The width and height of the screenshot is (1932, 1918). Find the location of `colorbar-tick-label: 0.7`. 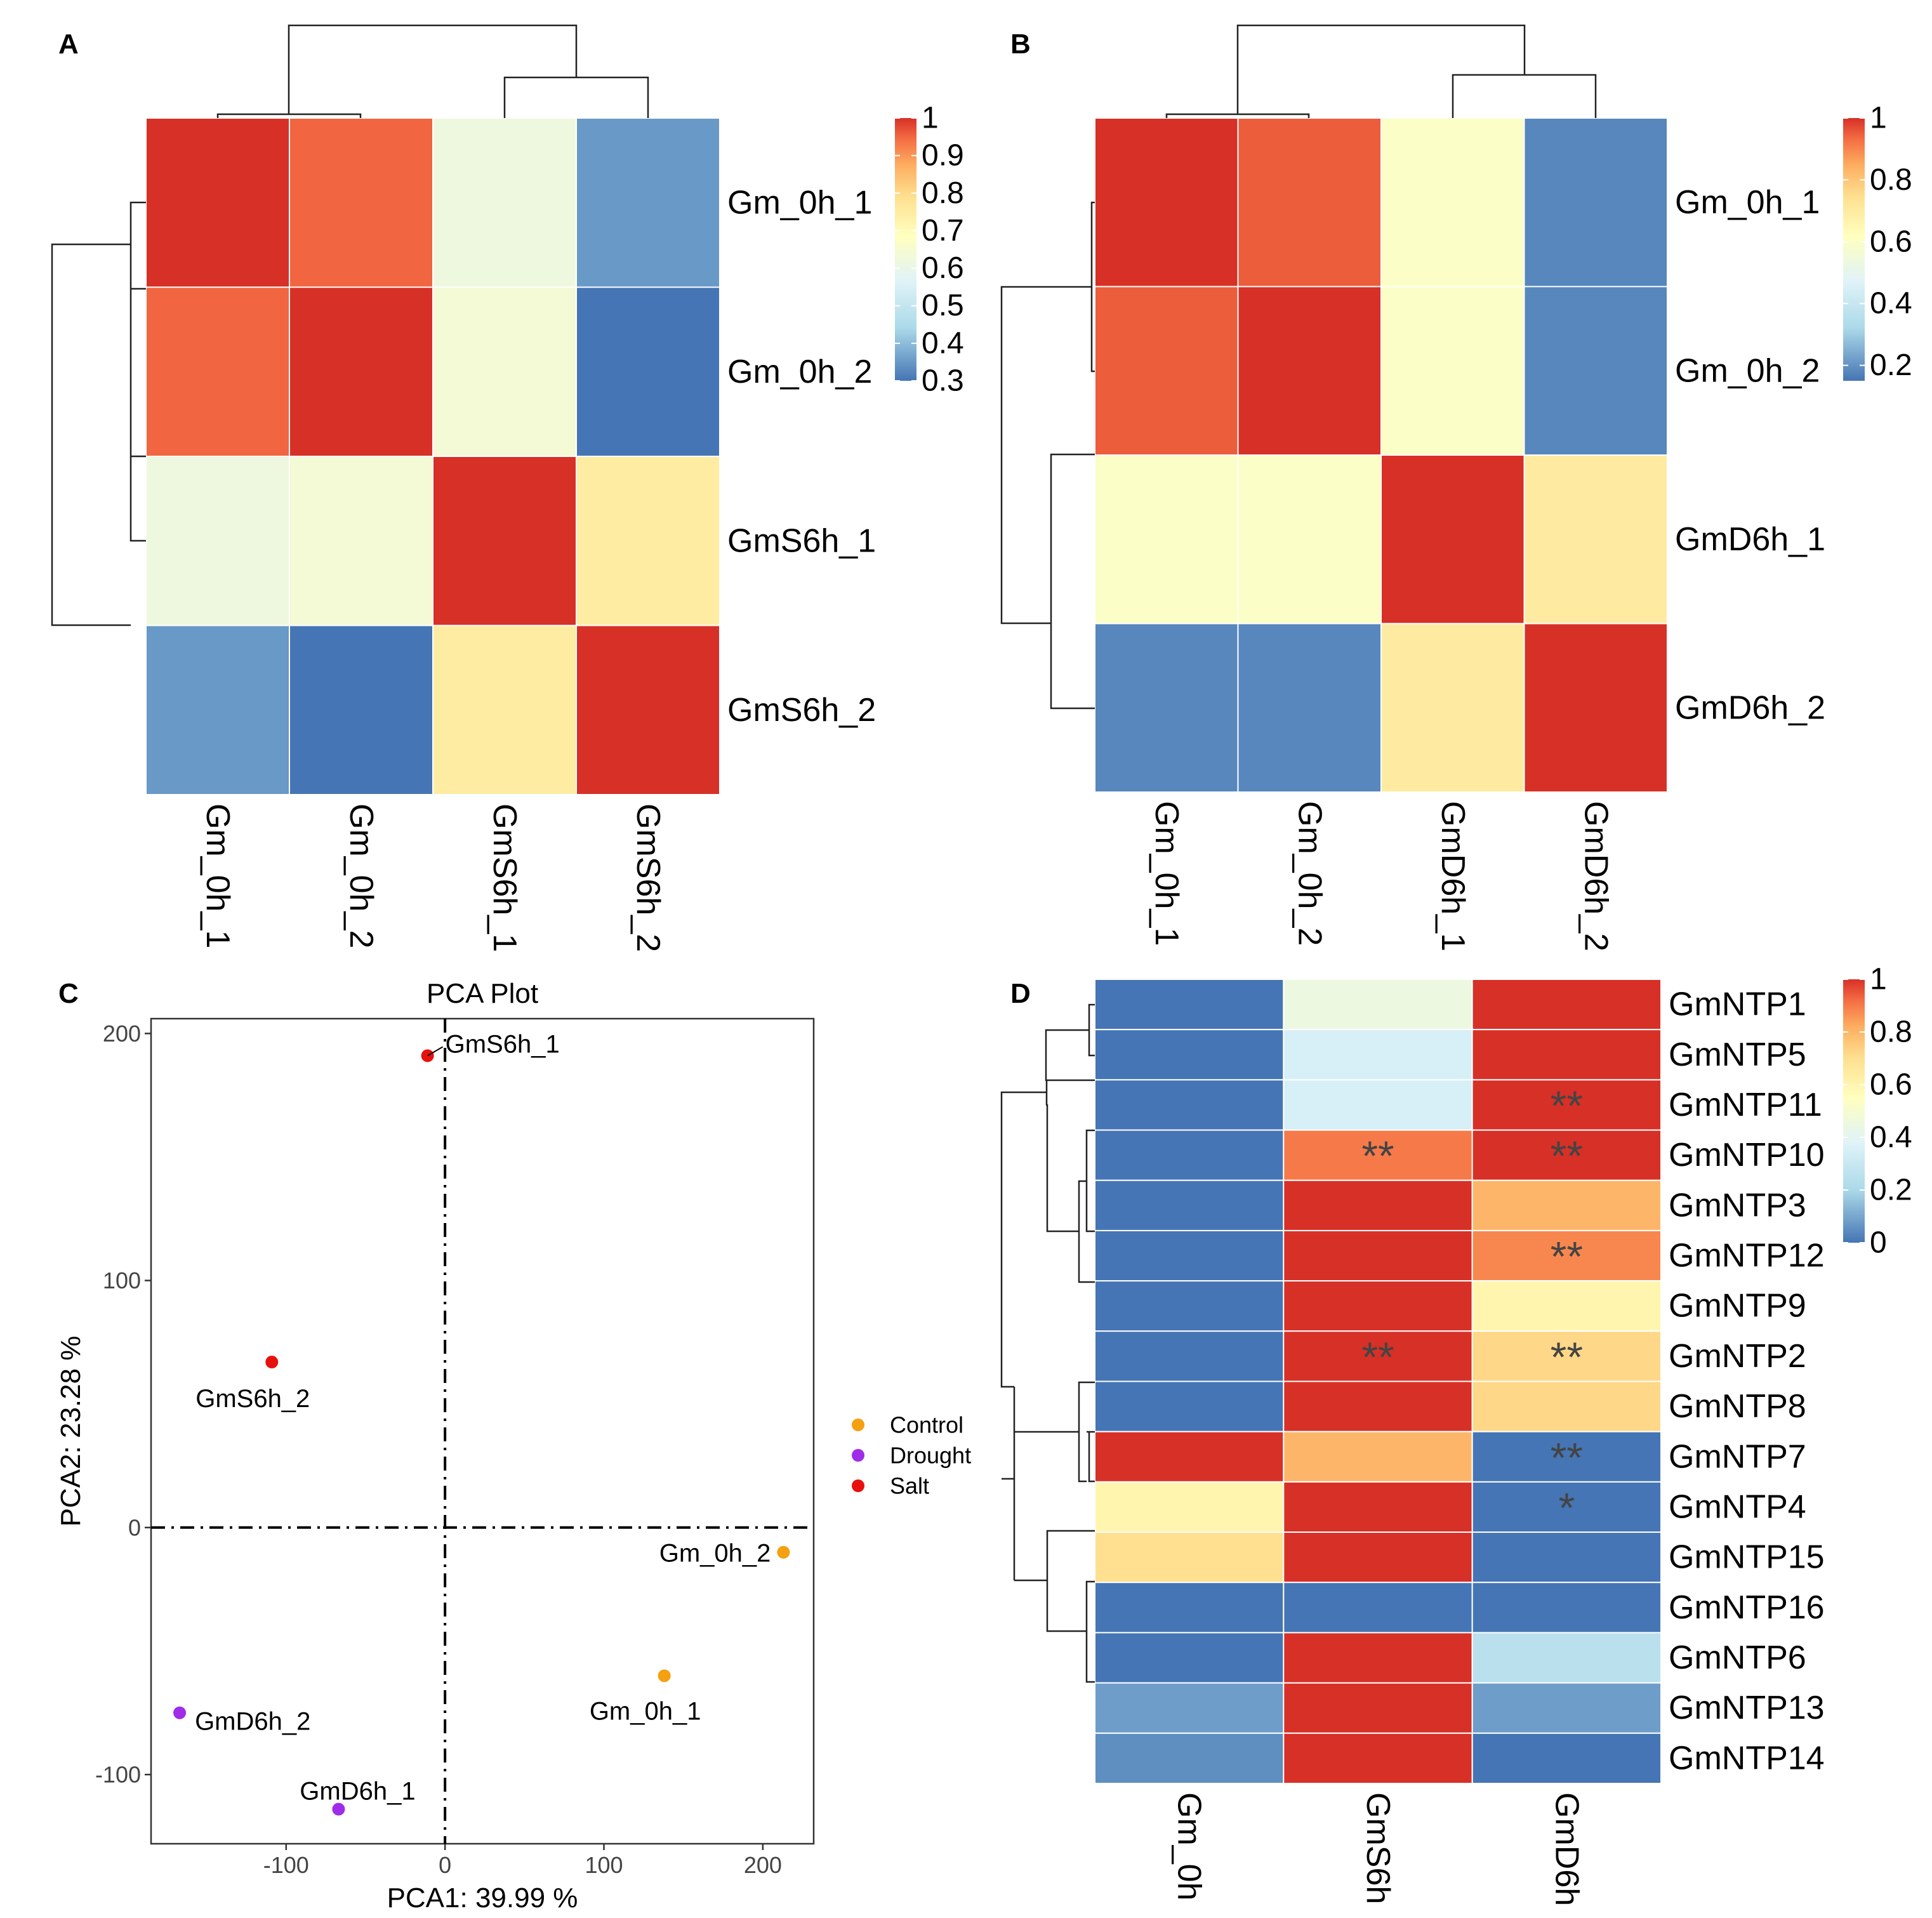

colorbar-tick-label: 0.7 is located at coordinates (943, 231).